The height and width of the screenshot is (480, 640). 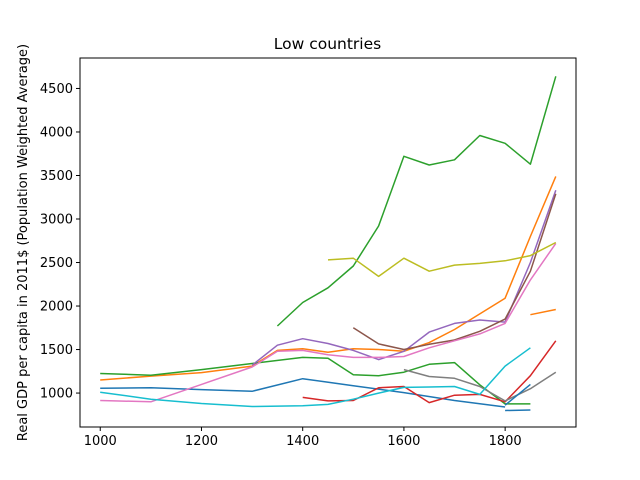 I want to click on y-tick-label: 1000, so click(x=56, y=394).